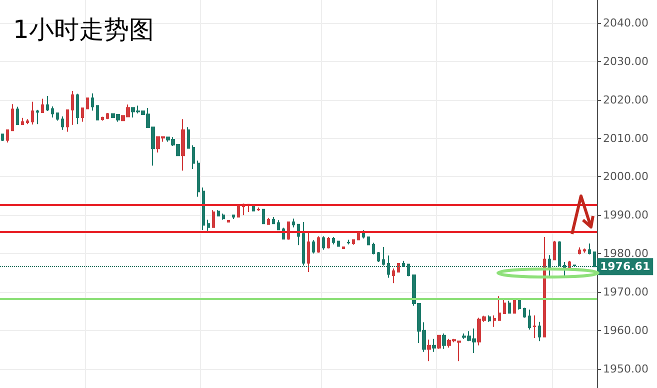 The image size is (657, 388). What do you see at coordinates (625, 330) in the screenshot?
I see `y-tick-label: 1960.00` at bounding box center [625, 330].